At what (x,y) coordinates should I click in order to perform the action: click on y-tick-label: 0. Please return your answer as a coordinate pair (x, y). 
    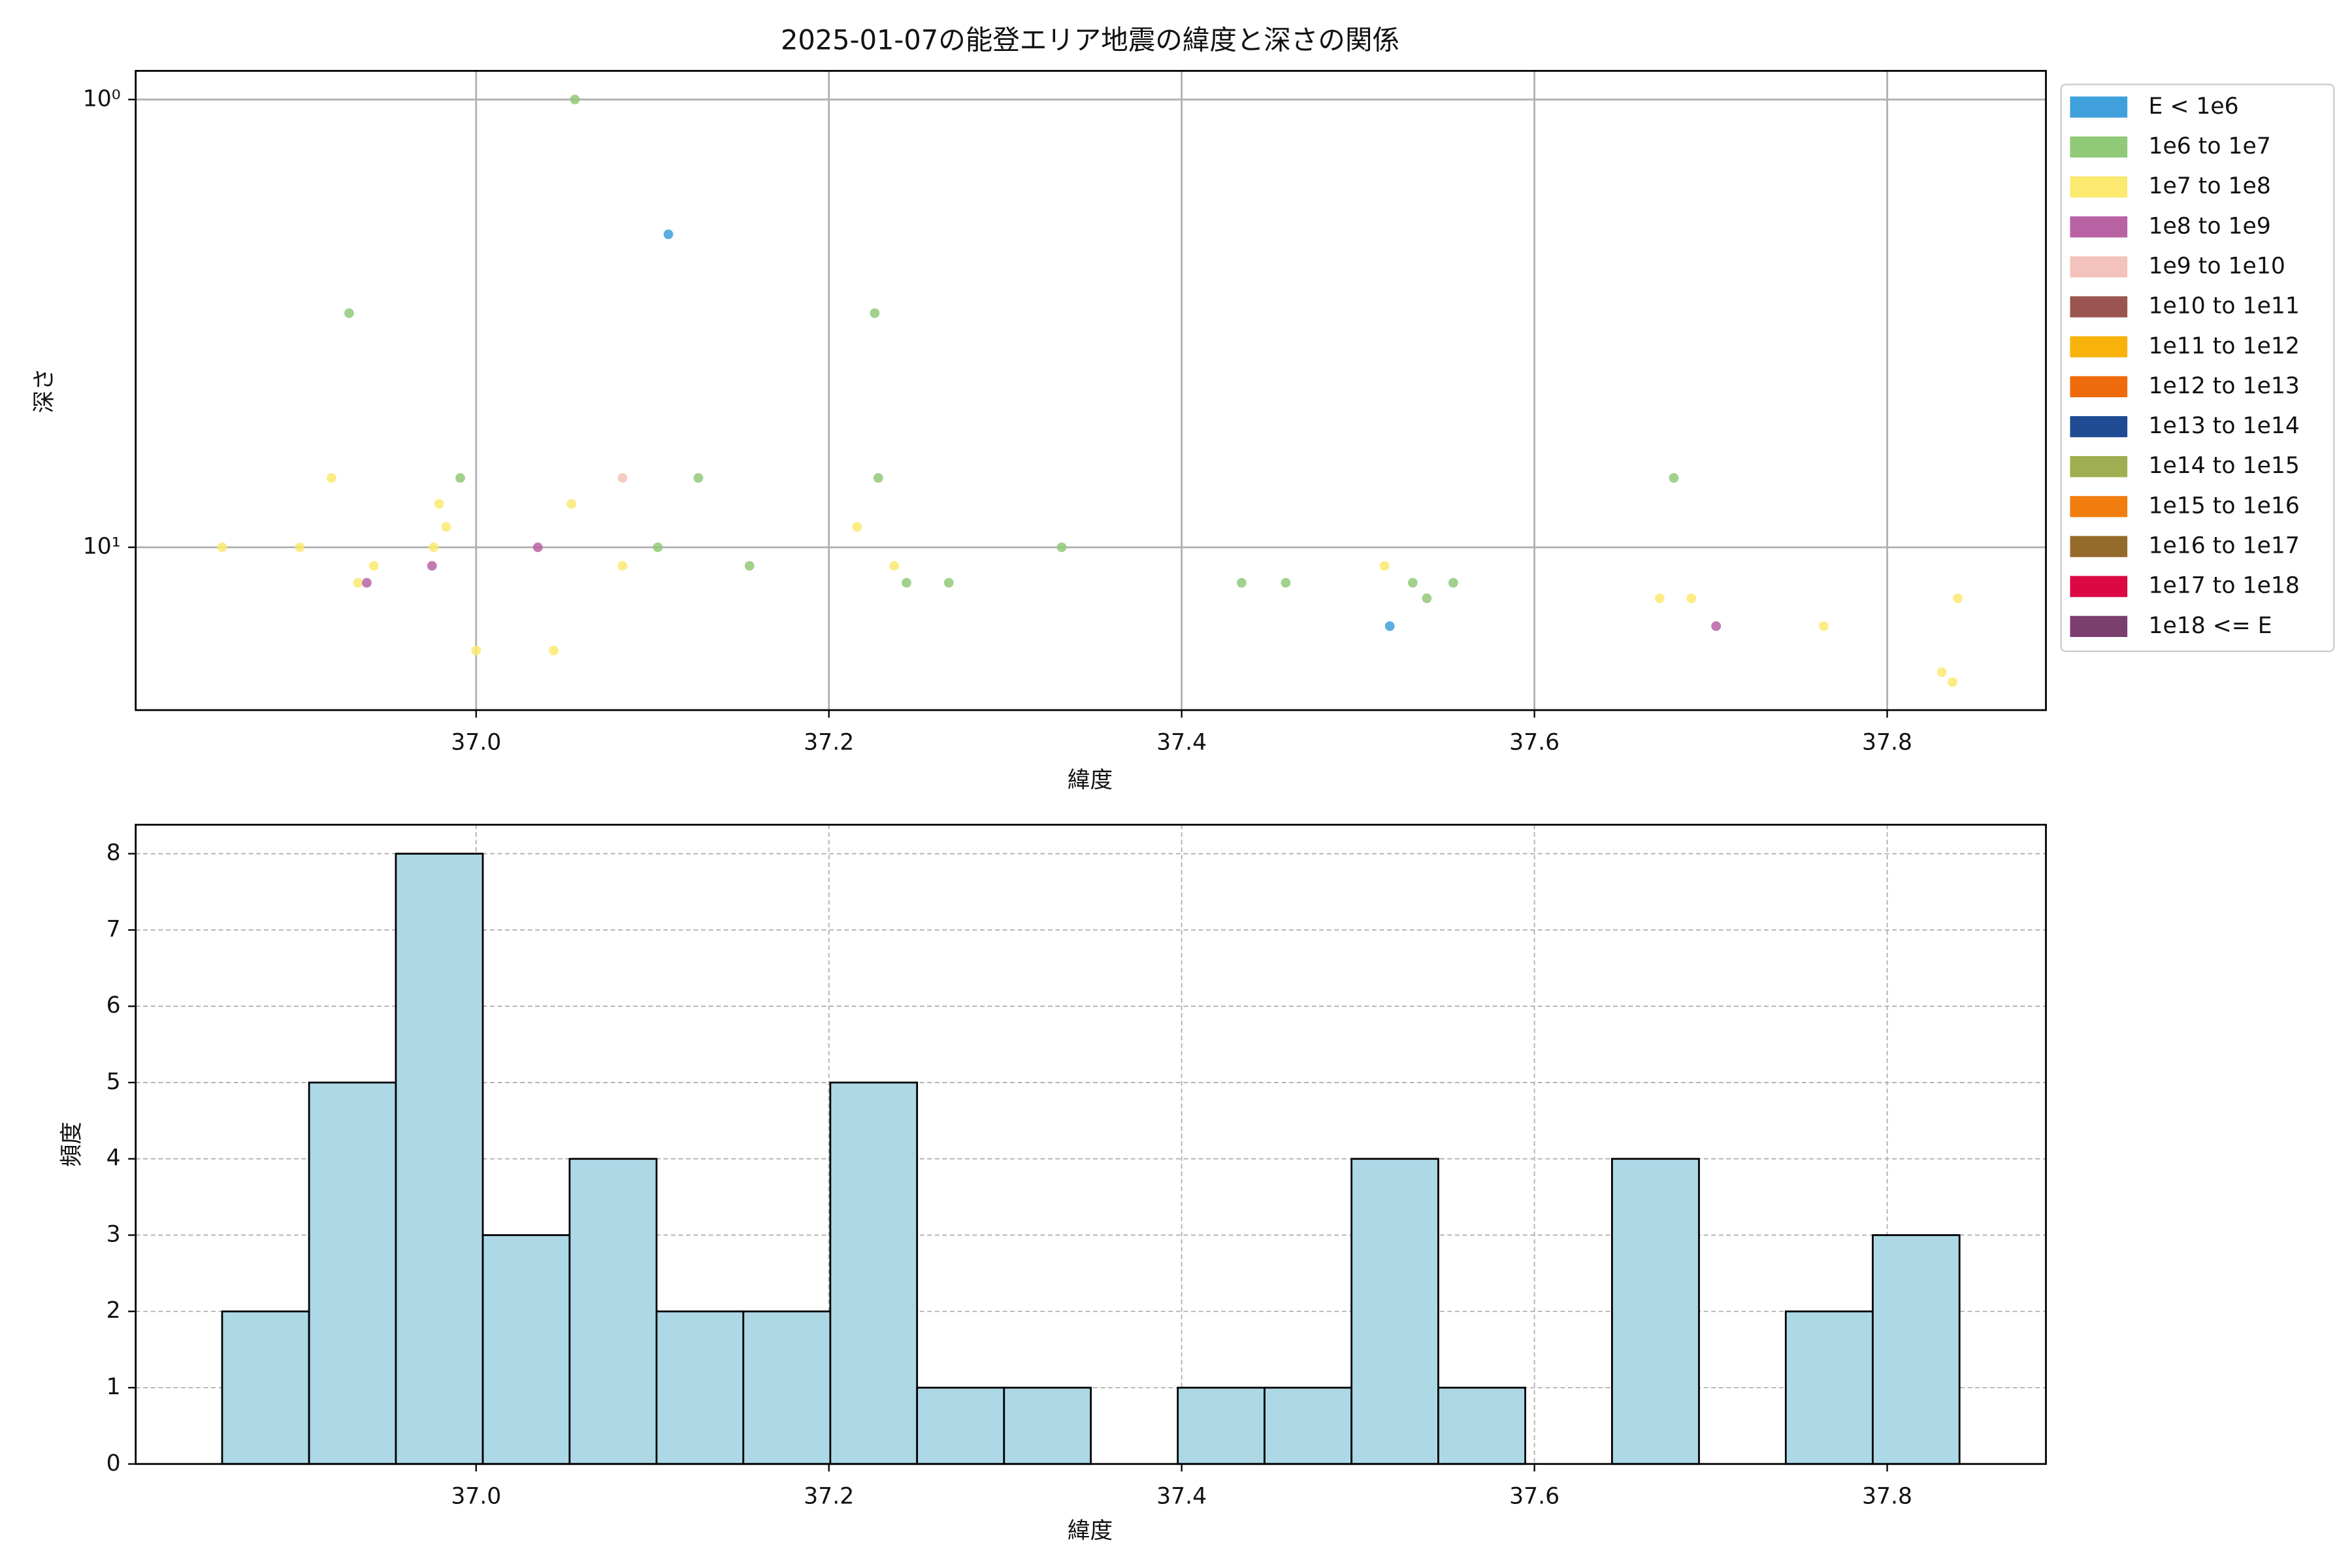
    Looking at the image, I should click on (113, 1463).